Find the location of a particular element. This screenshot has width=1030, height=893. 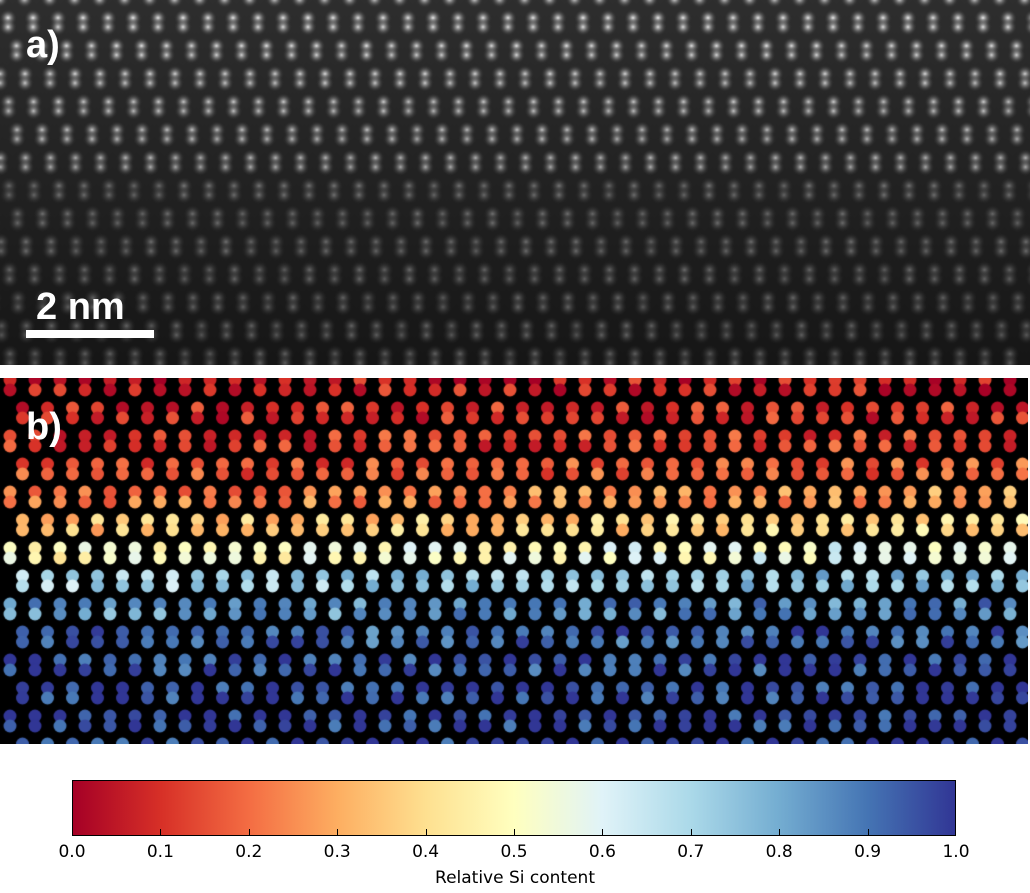

colorbar-tick-label: 0.5 is located at coordinates (514, 852).